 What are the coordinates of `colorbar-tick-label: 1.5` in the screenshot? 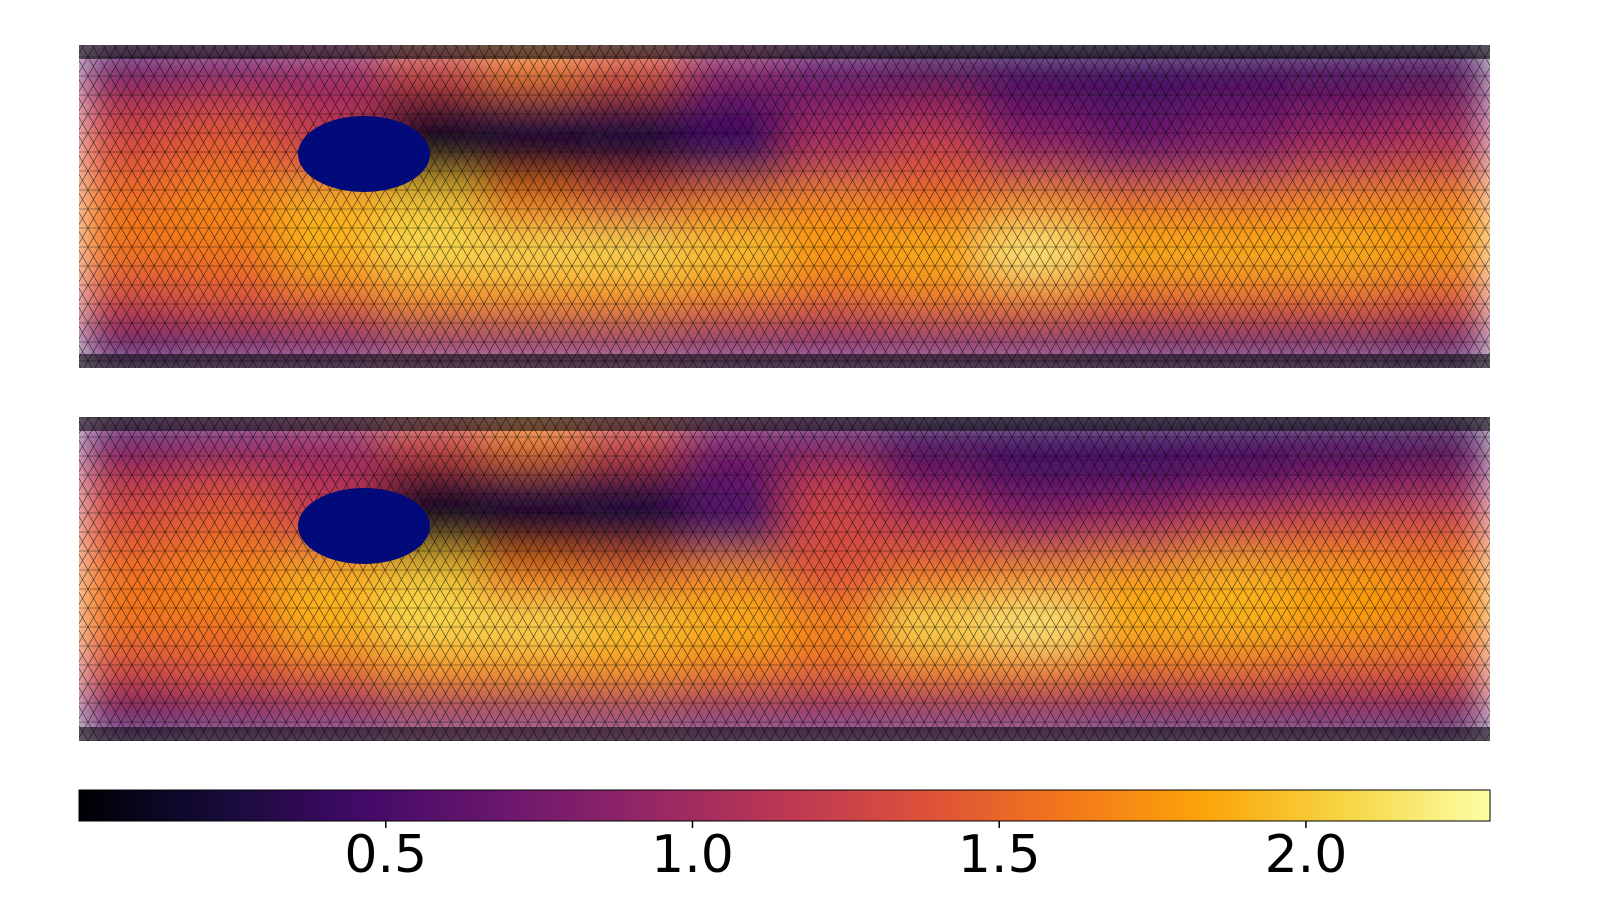 It's located at (999, 855).